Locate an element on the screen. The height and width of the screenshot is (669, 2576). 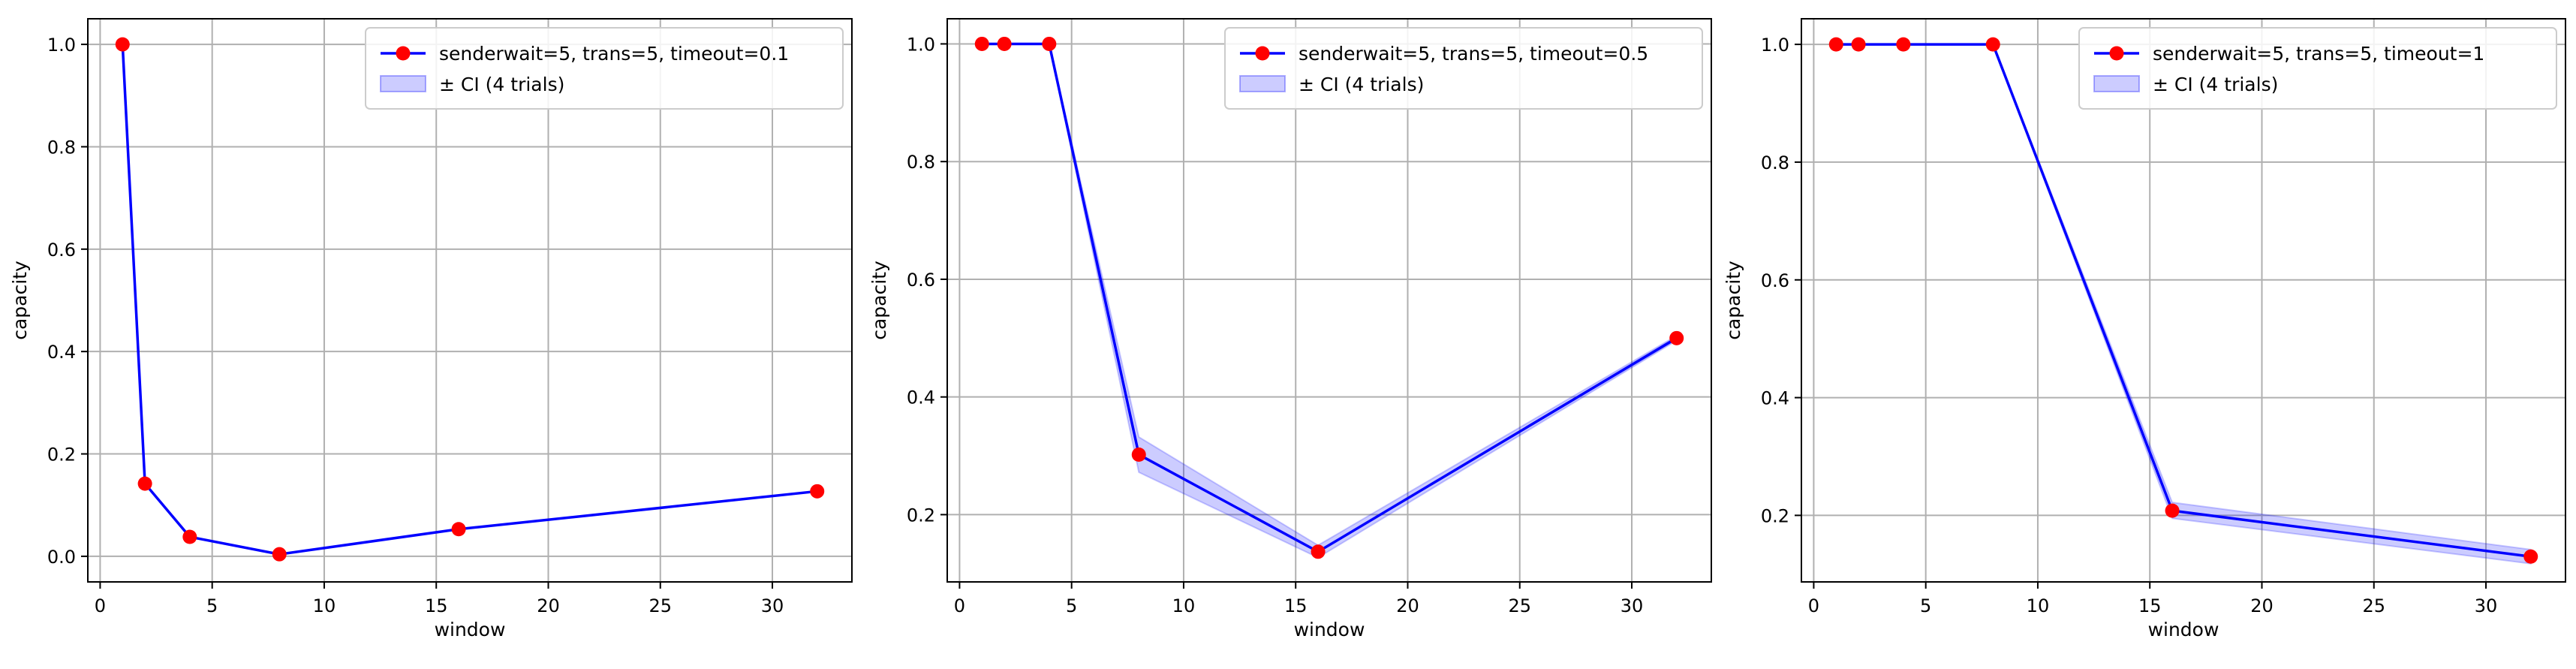
legend-series-label: senderwait=5, trans=5, timeout=0.1 is located at coordinates (614, 54).